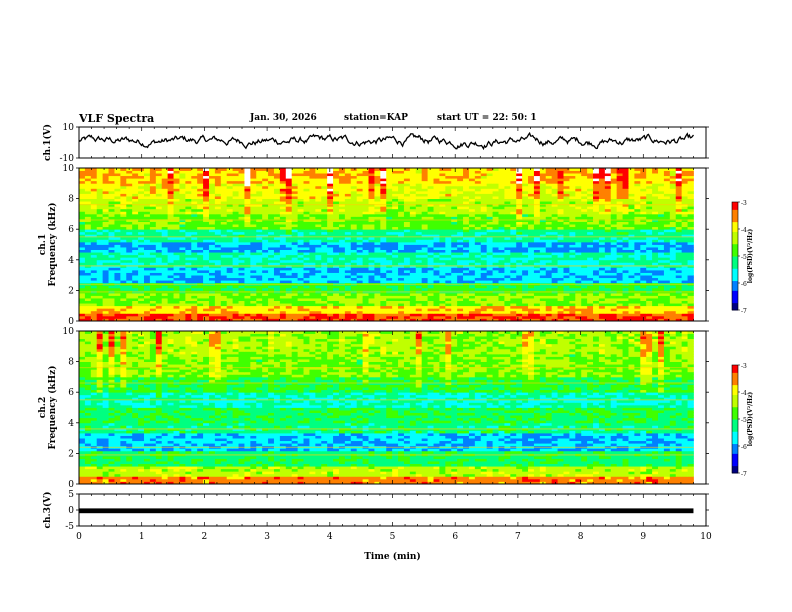 Image resolution: width=792 pixels, height=612 pixels. What do you see at coordinates (487, 118) in the screenshot?
I see `start-time-label: start UT = 22: 50: 1` at bounding box center [487, 118].